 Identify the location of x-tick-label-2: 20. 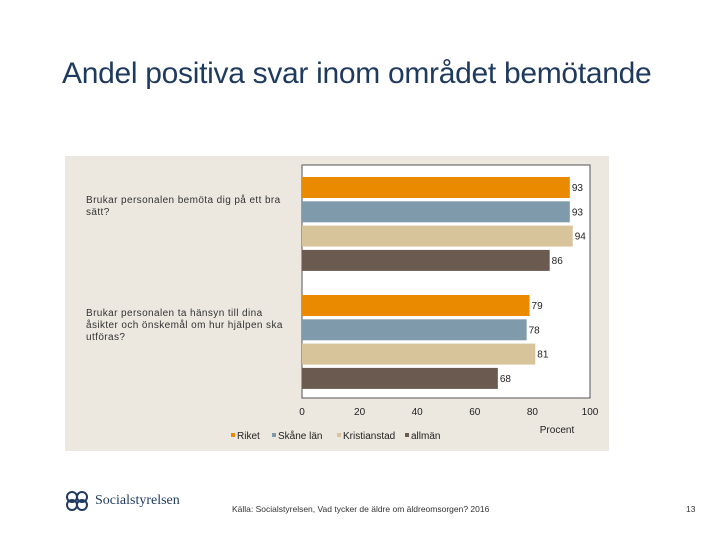
(360, 412).